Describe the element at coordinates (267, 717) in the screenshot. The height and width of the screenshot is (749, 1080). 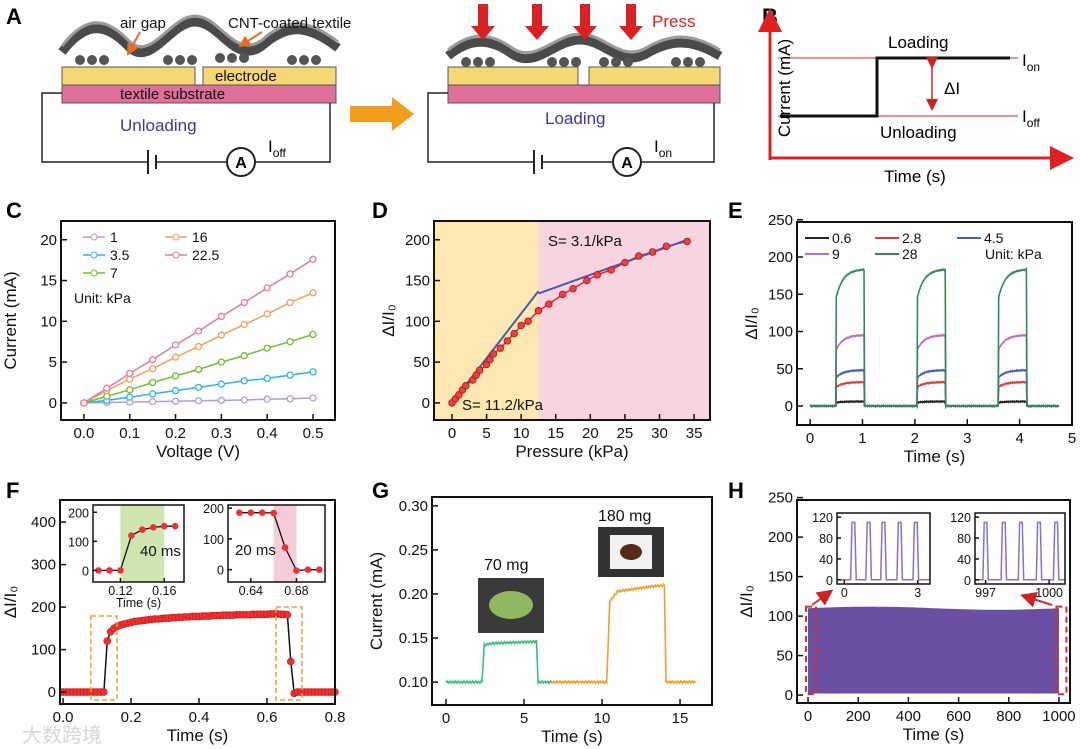
I see `x-tick-label: 0.6` at that location.